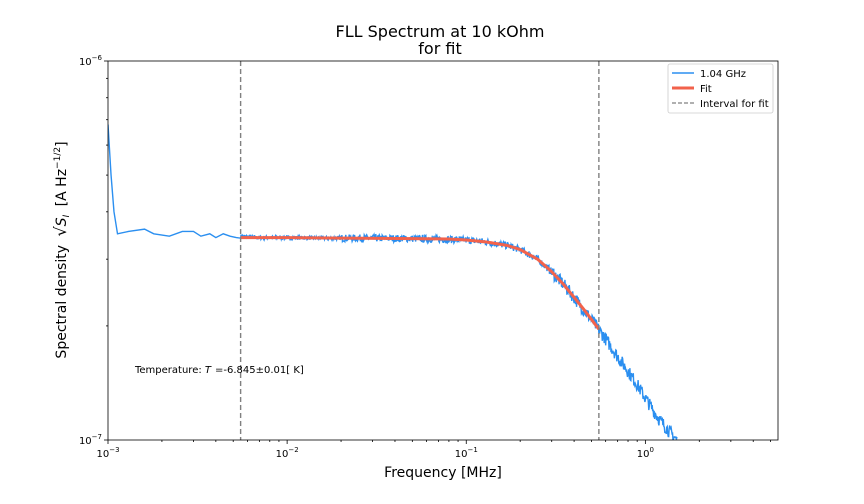 The height and width of the screenshot is (504, 864). Describe the element at coordinates (723, 74) in the screenshot. I see `legend-label-series-1: 1.04 GHz` at that location.